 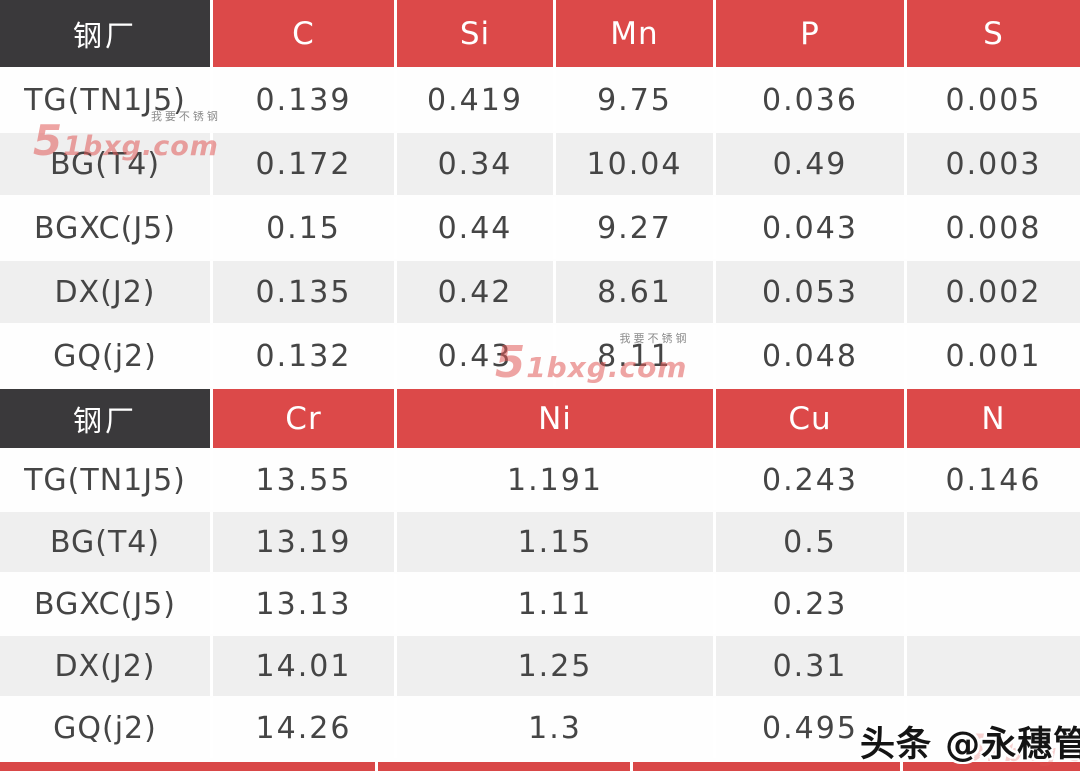 I want to click on table1-header-row: 钢厂 C Si Mn P S, so click(x=540, y=33).